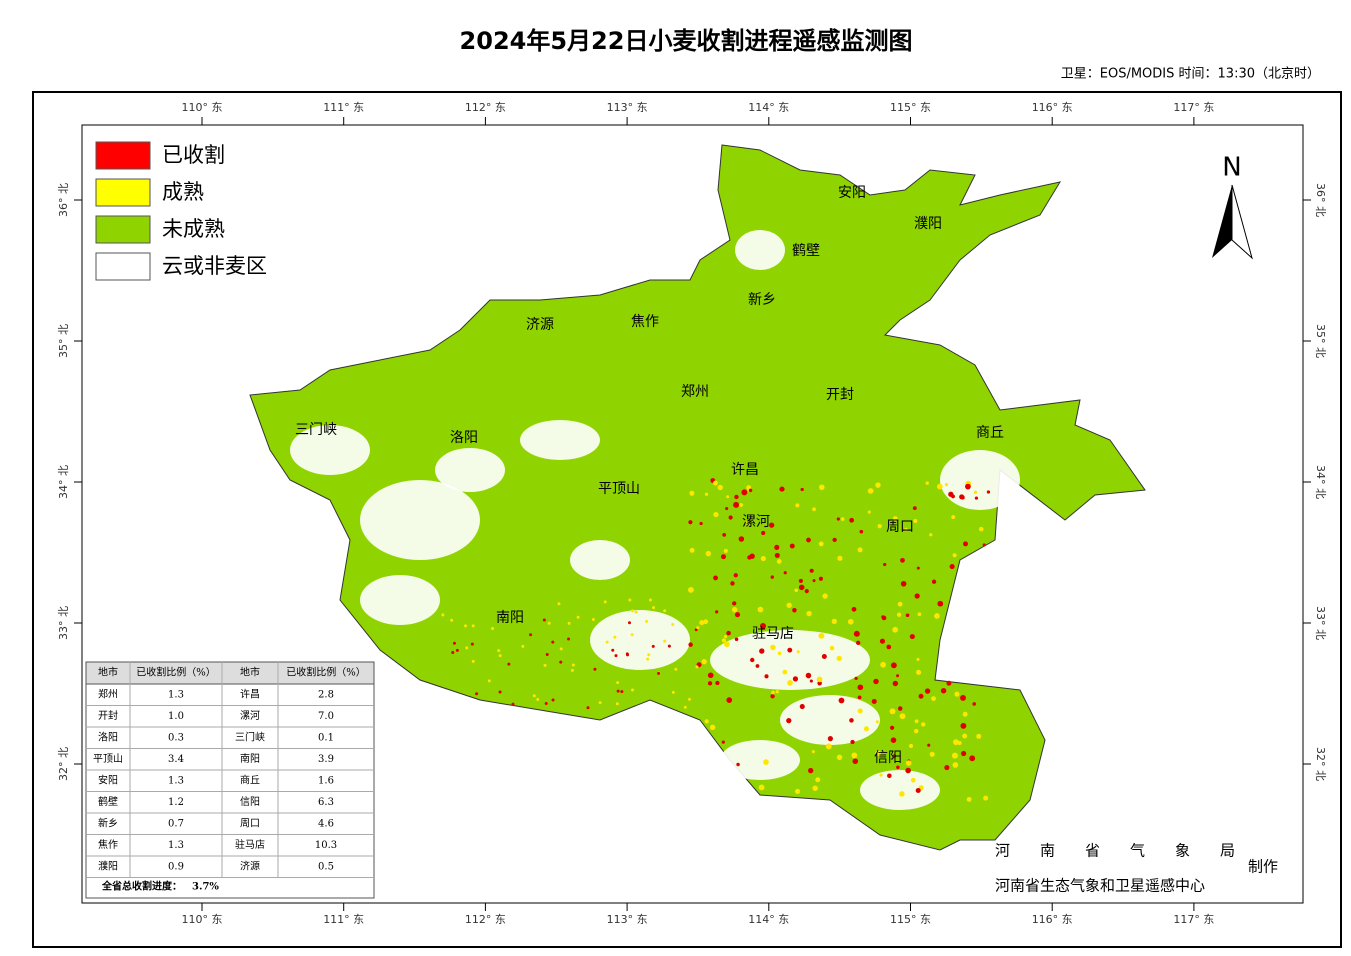  What do you see at coordinates (250, 779) in the screenshot?
I see `table-cell: 商丘` at bounding box center [250, 779].